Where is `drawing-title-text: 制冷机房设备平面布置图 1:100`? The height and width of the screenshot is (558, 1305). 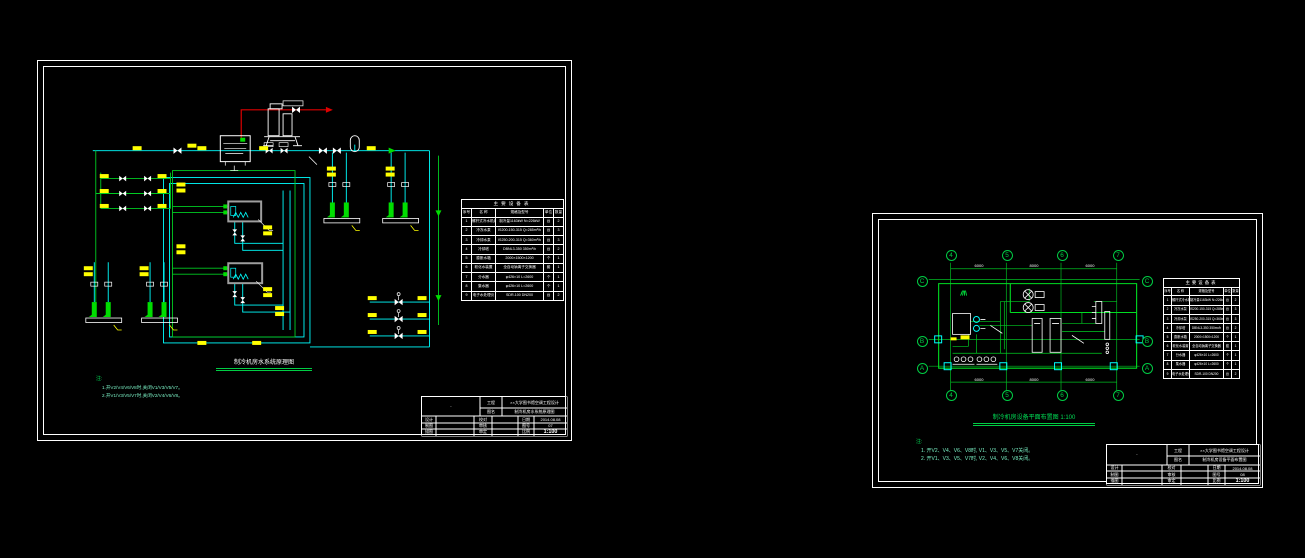
drawing-title-text: 制冷机房设备平面布置图 1:100 is located at coordinates (1034, 418).